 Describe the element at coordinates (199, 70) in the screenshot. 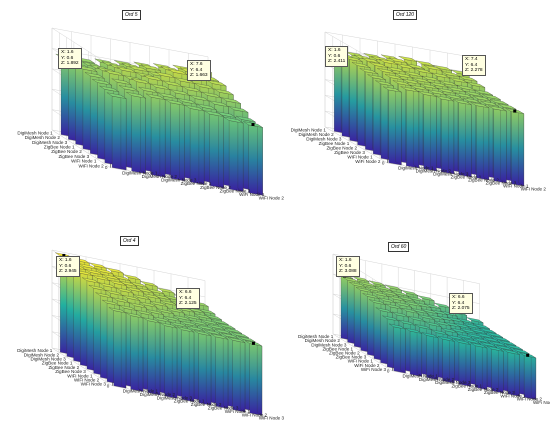

I see `datatip-2: X: 7.6 Y: 6.4 Z: 1.663` at that location.